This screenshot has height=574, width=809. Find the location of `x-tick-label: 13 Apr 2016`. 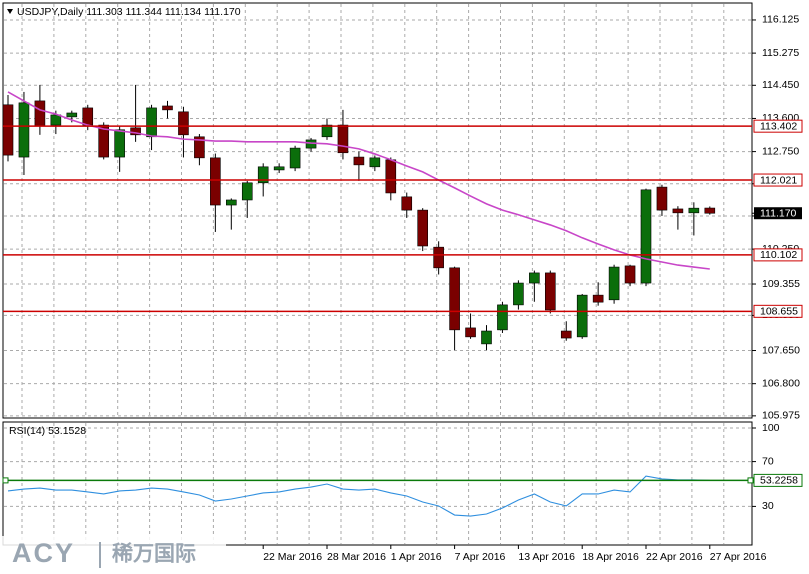

x-tick-label: 13 Apr 2016 is located at coordinates (546, 557).